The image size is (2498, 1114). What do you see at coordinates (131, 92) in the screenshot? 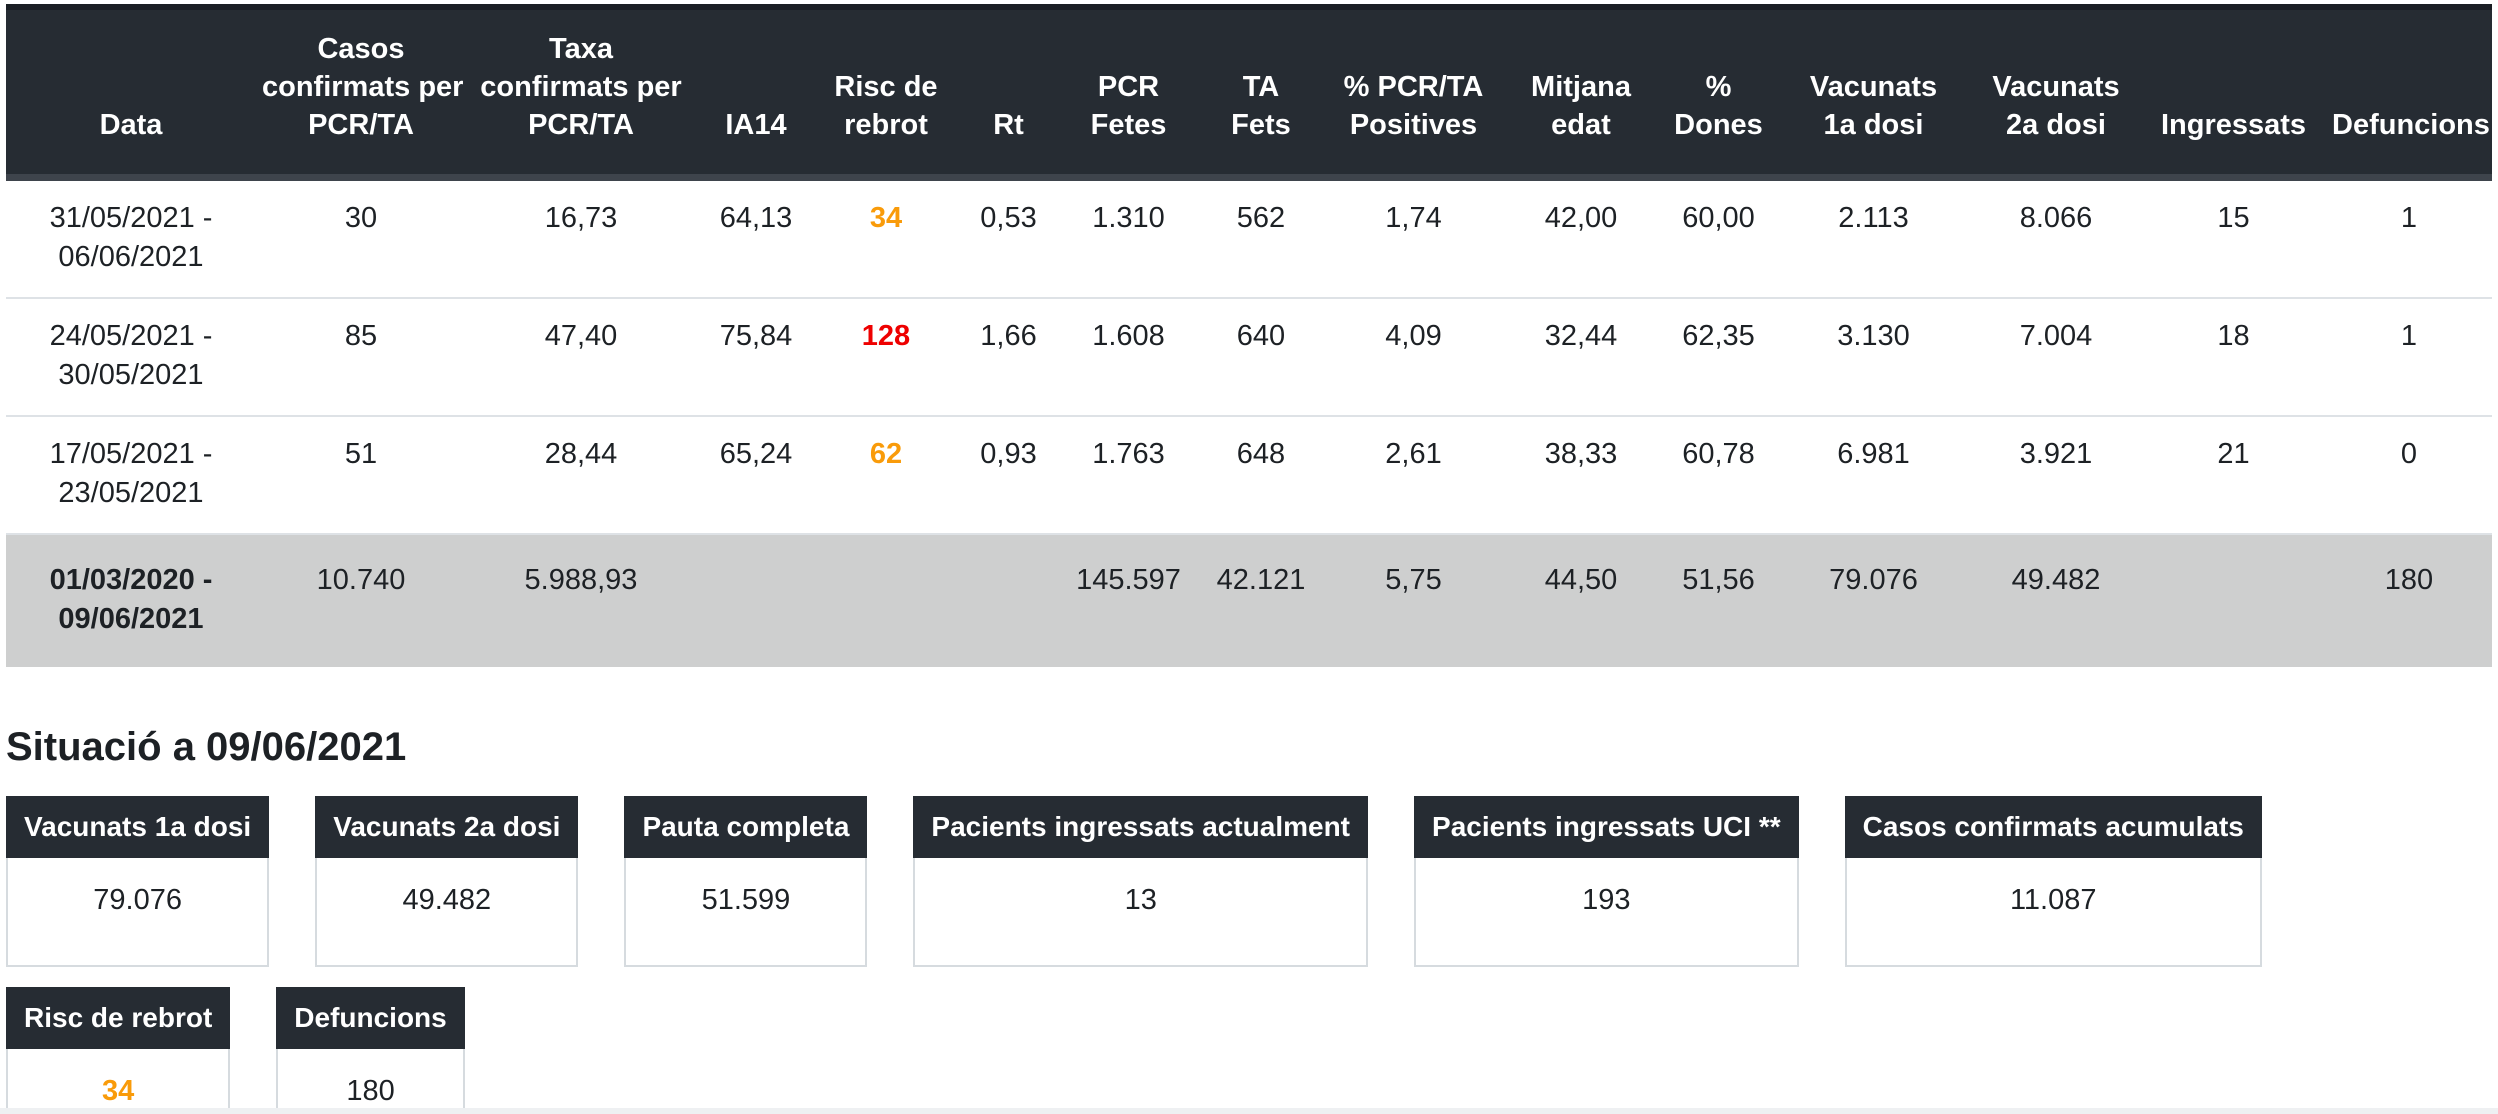
I see `column-header: Data` at bounding box center [131, 92].